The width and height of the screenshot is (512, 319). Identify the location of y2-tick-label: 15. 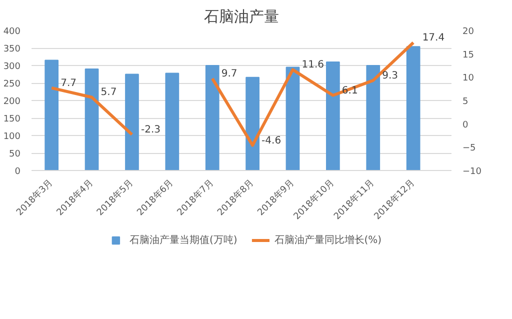
(468, 55).